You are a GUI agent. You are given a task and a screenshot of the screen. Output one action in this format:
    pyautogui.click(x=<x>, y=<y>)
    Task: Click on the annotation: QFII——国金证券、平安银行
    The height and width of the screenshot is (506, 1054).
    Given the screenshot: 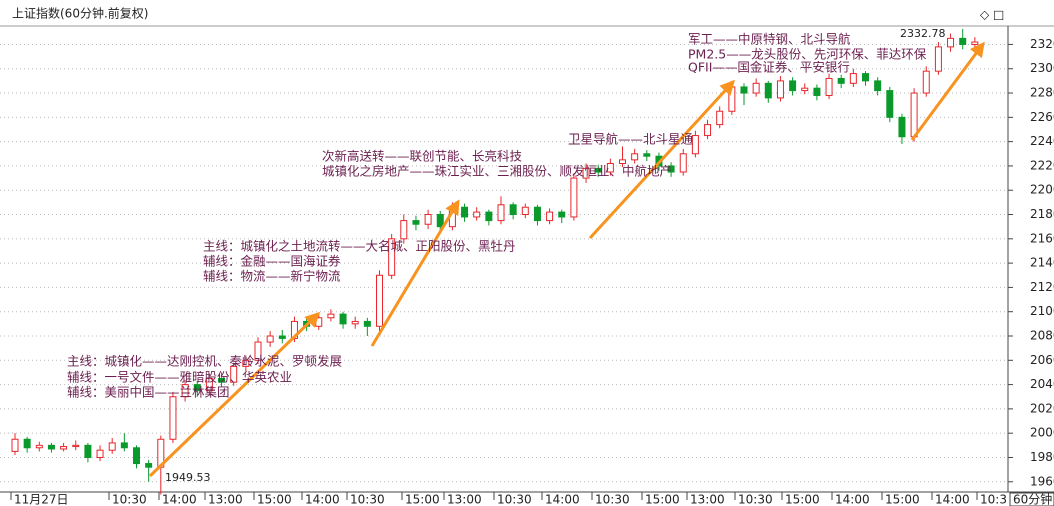 What is the action you would take?
    pyautogui.click(x=769, y=67)
    